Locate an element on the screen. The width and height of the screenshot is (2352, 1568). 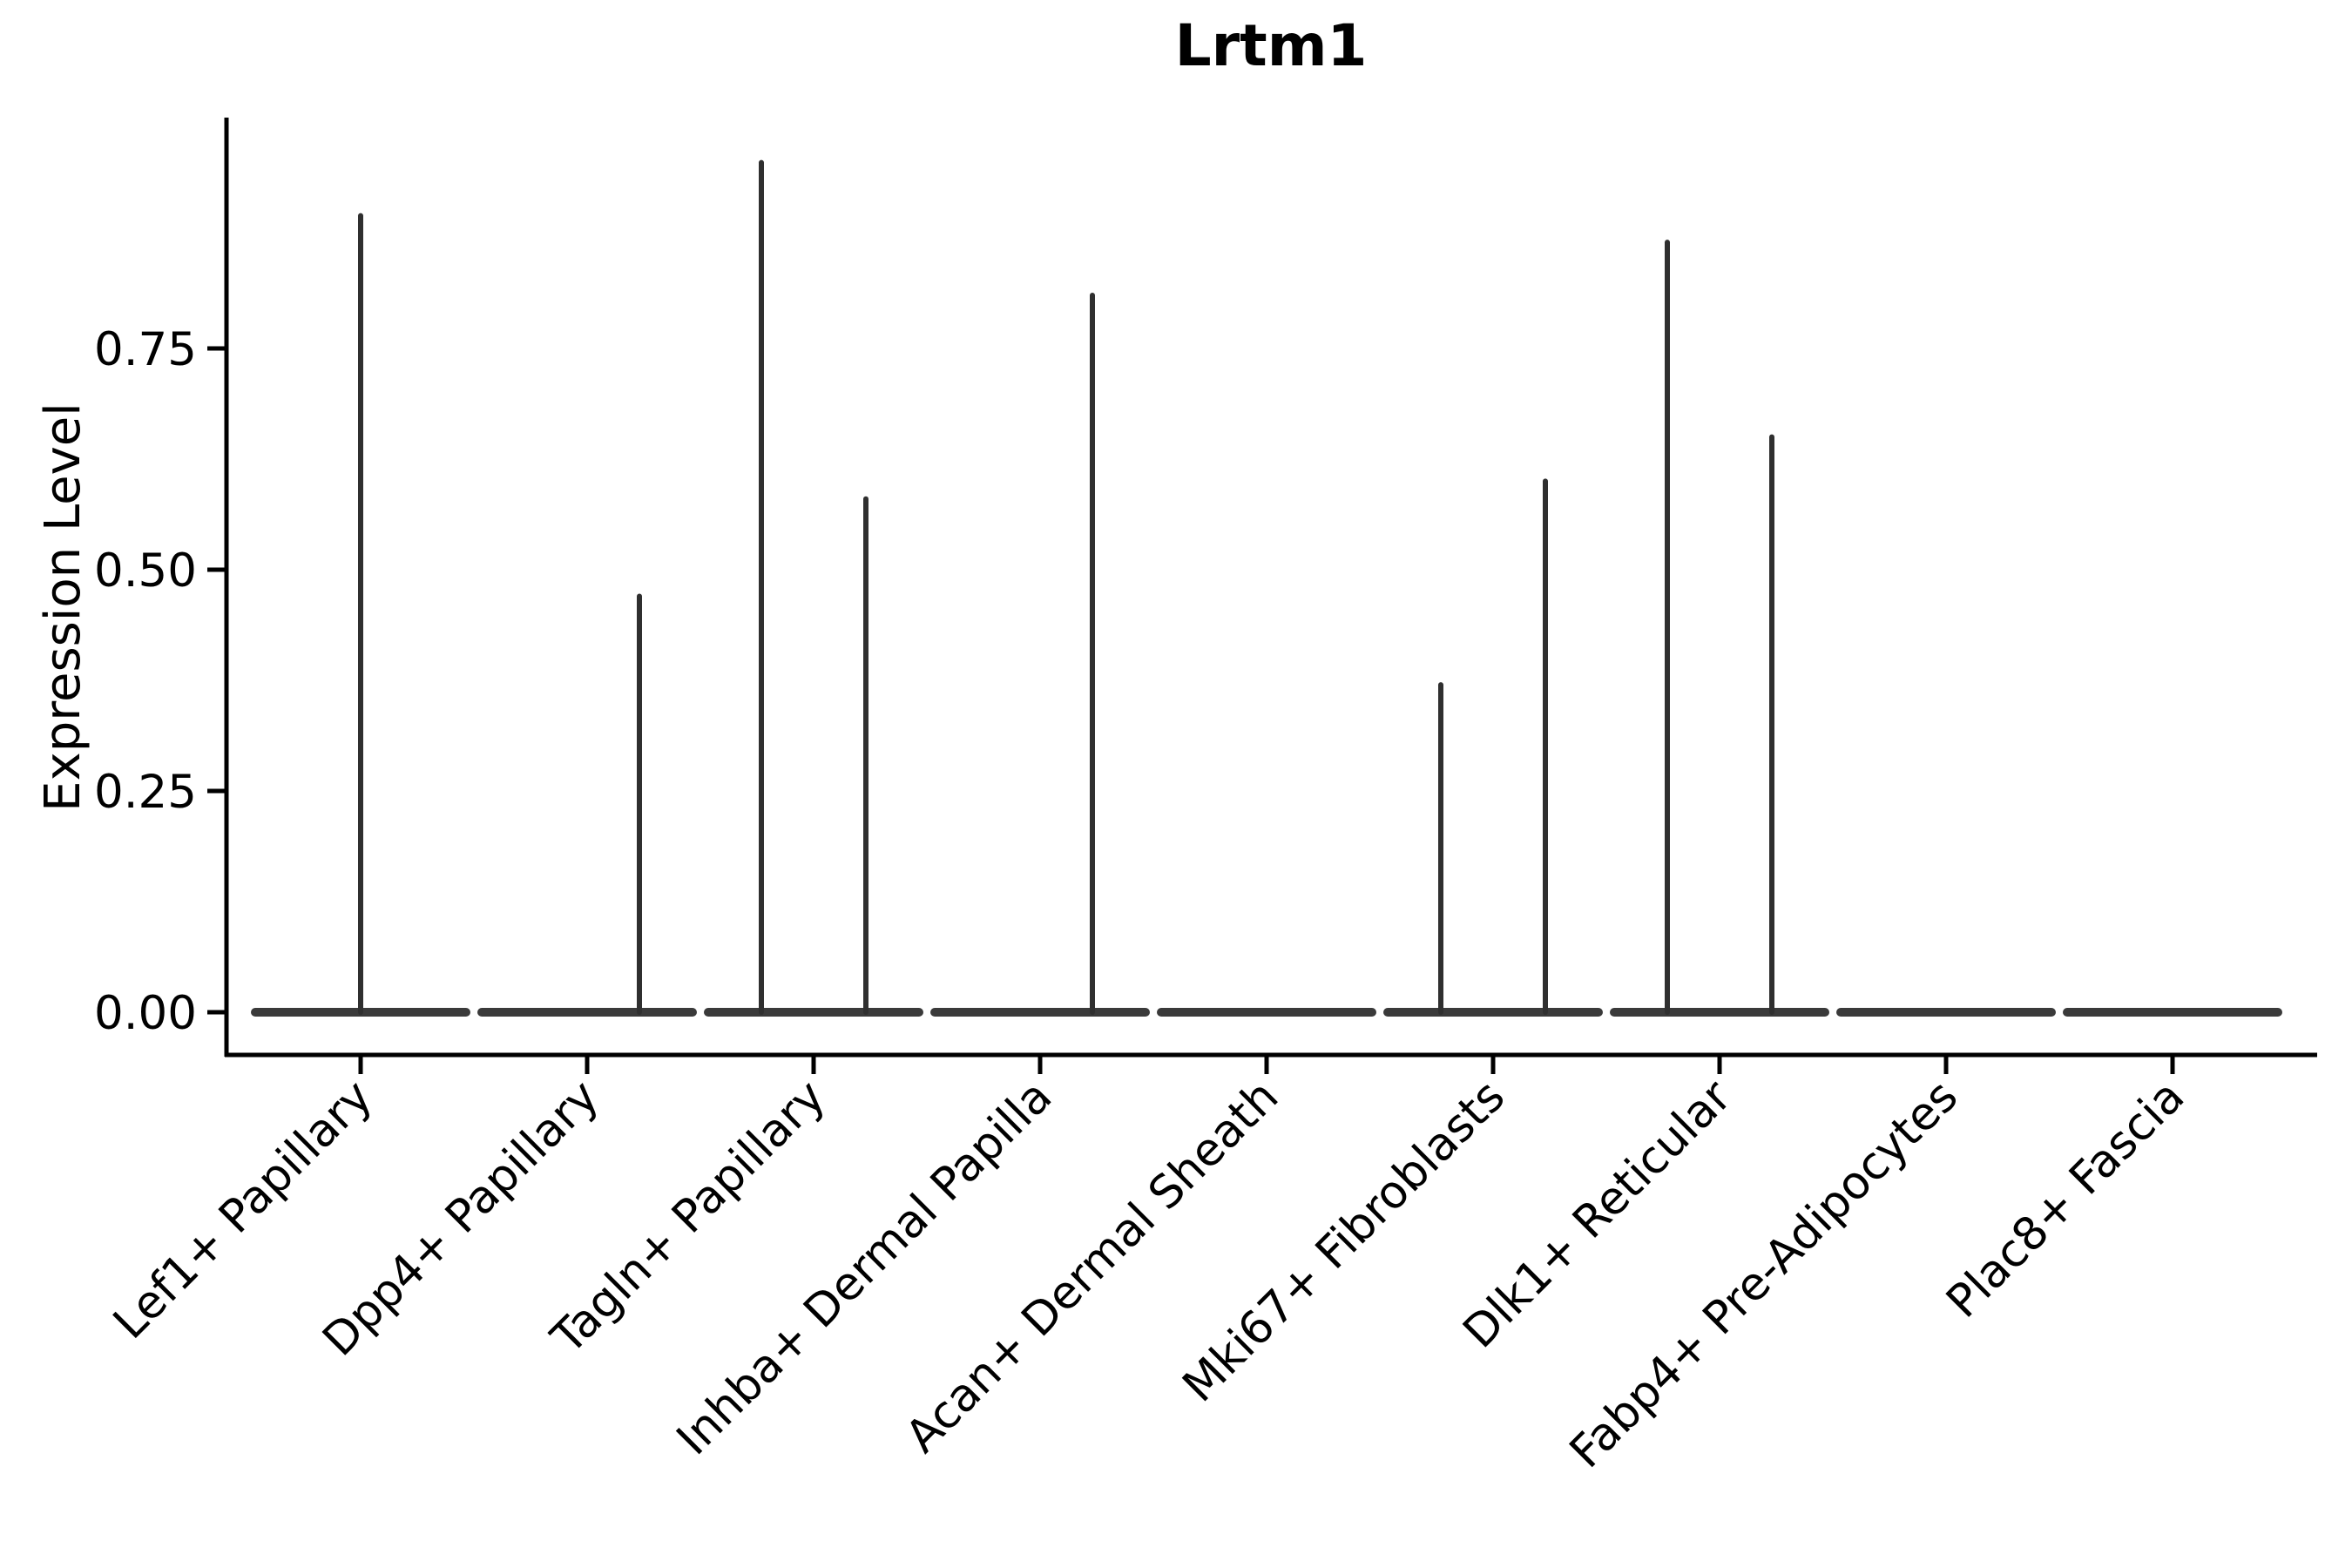
y-tick-label: 0.50 is located at coordinates (145, 571).